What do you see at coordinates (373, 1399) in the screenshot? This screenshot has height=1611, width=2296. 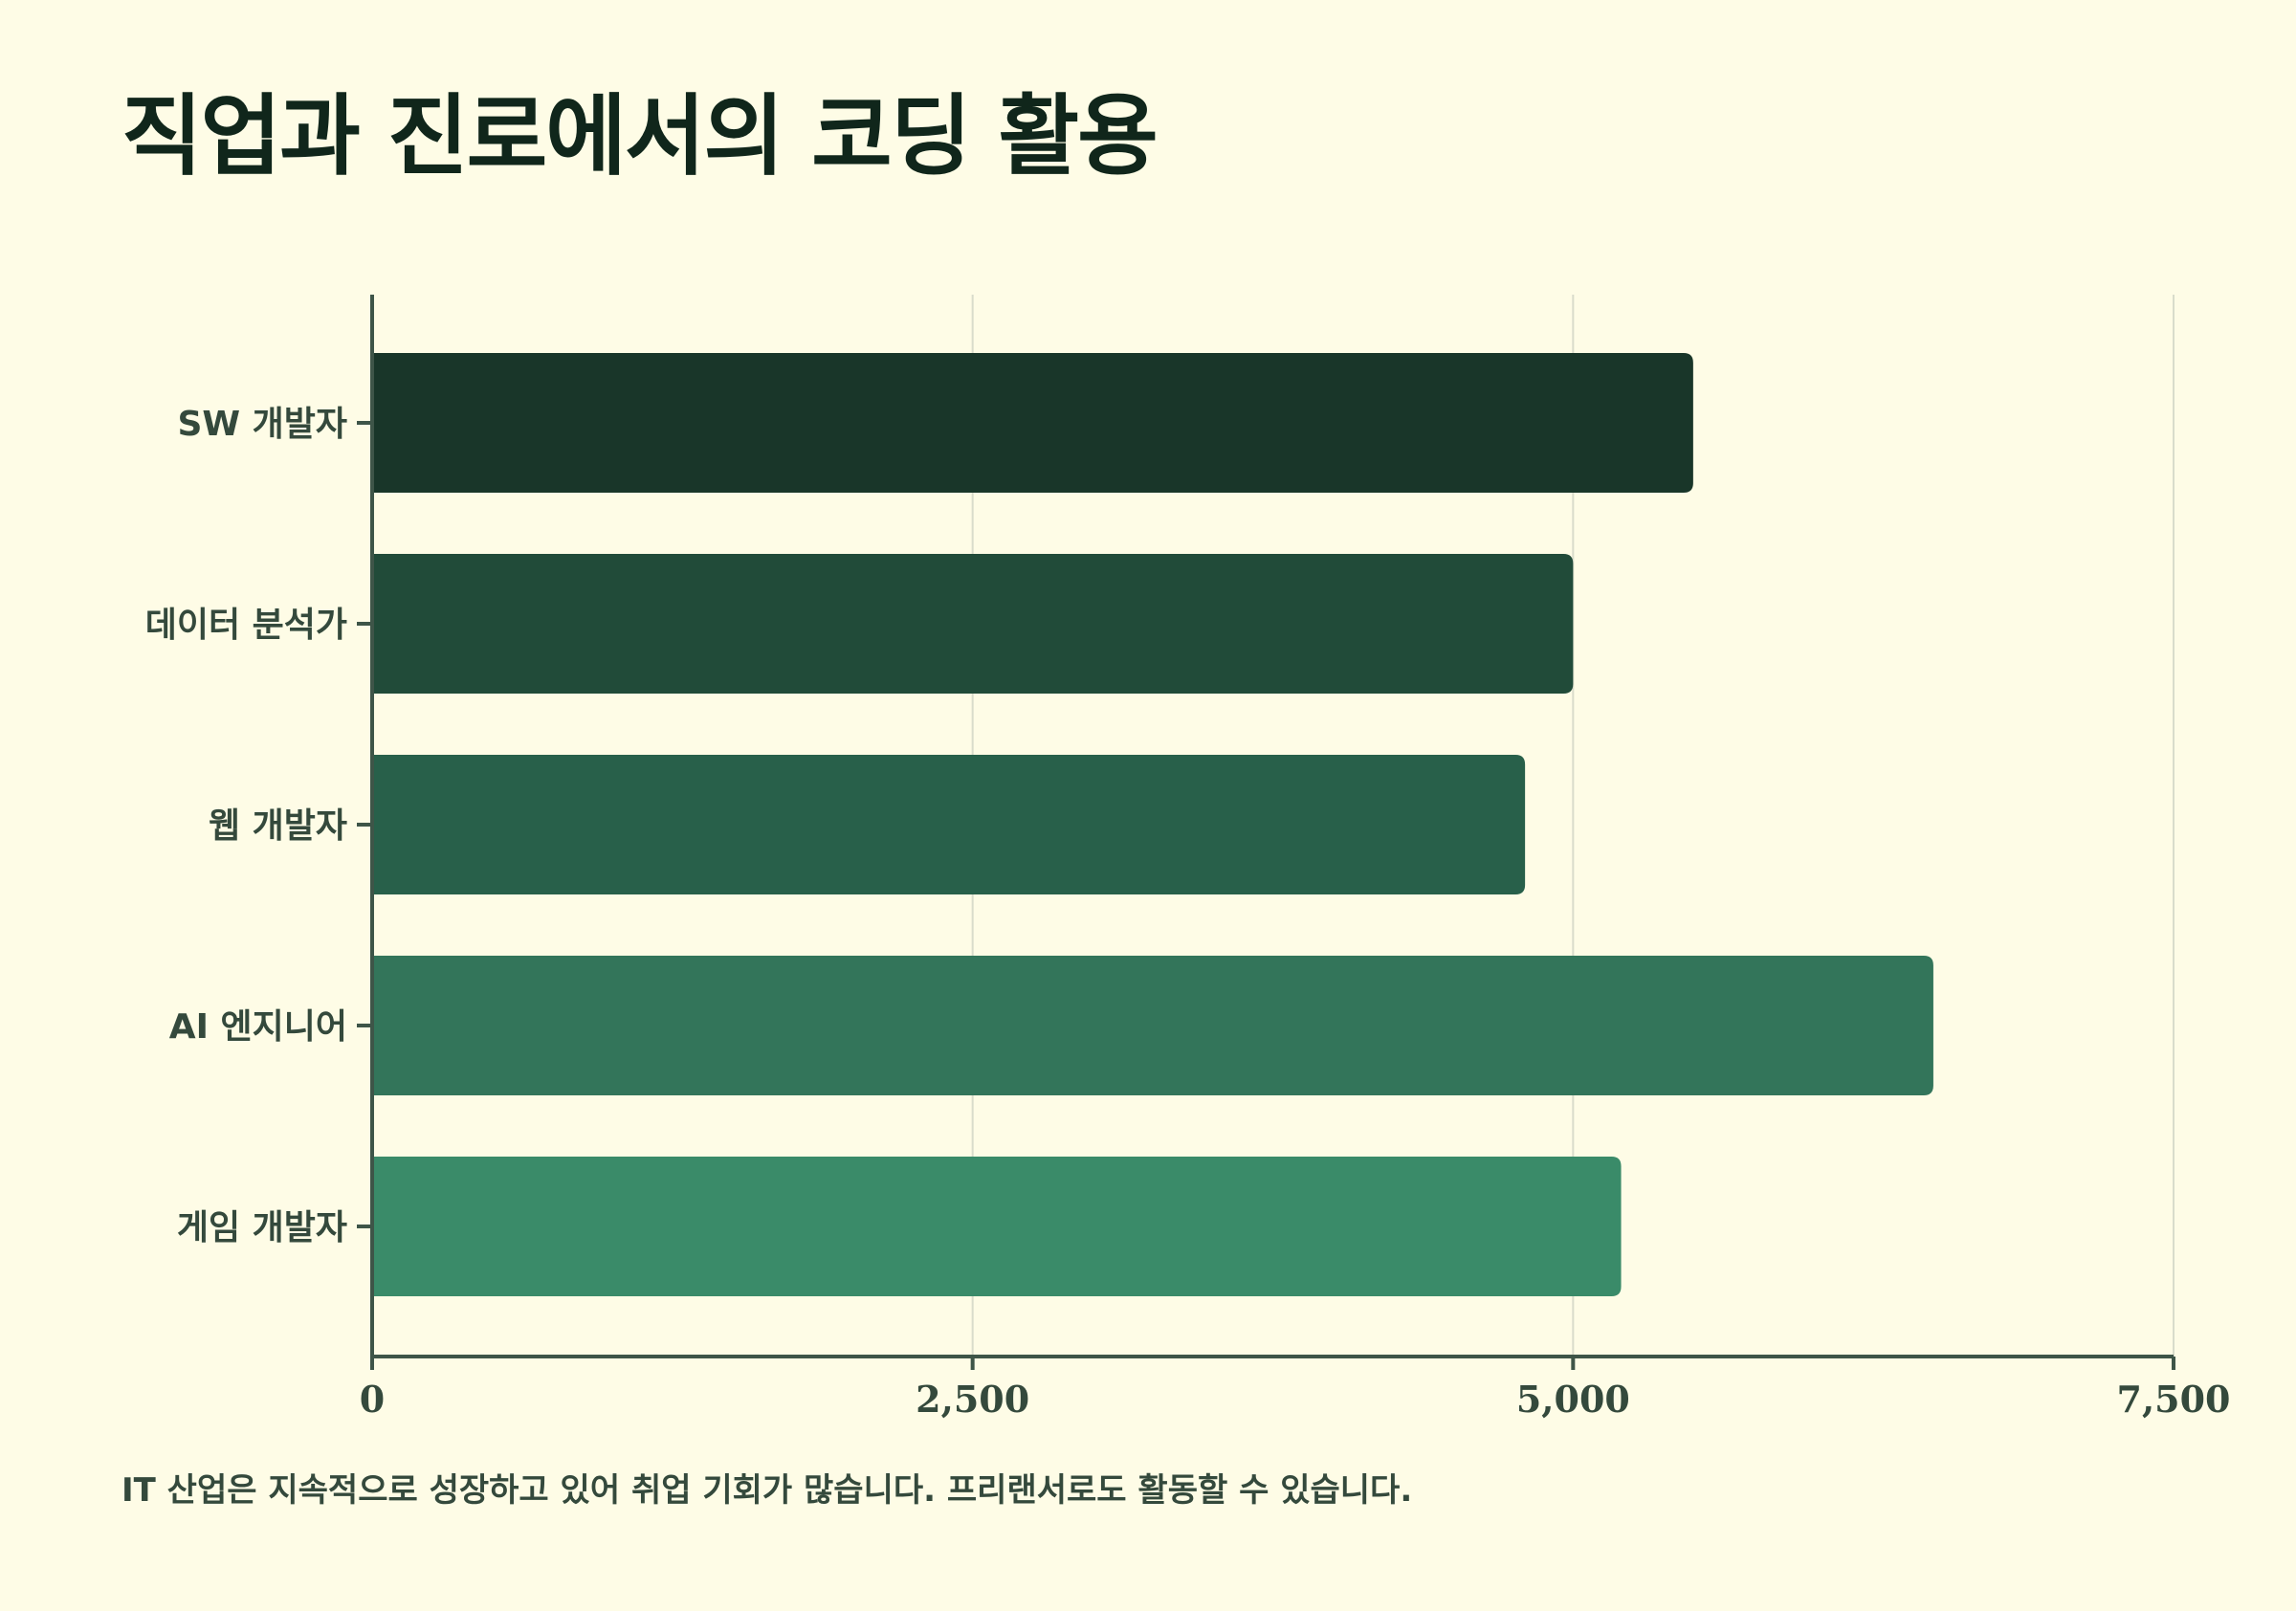 I see `x-tick-label-0: 0` at bounding box center [373, 1399].